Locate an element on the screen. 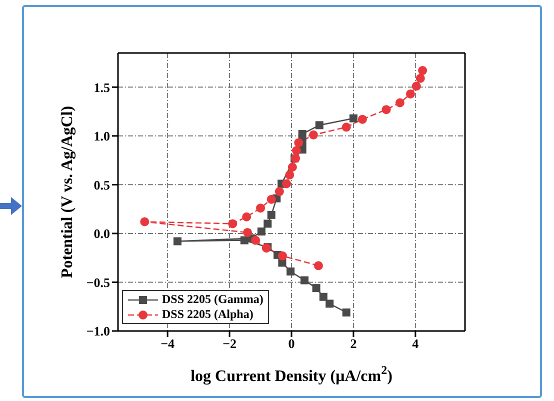  x-tick-label: 2 is located at coordinates (353, 344).